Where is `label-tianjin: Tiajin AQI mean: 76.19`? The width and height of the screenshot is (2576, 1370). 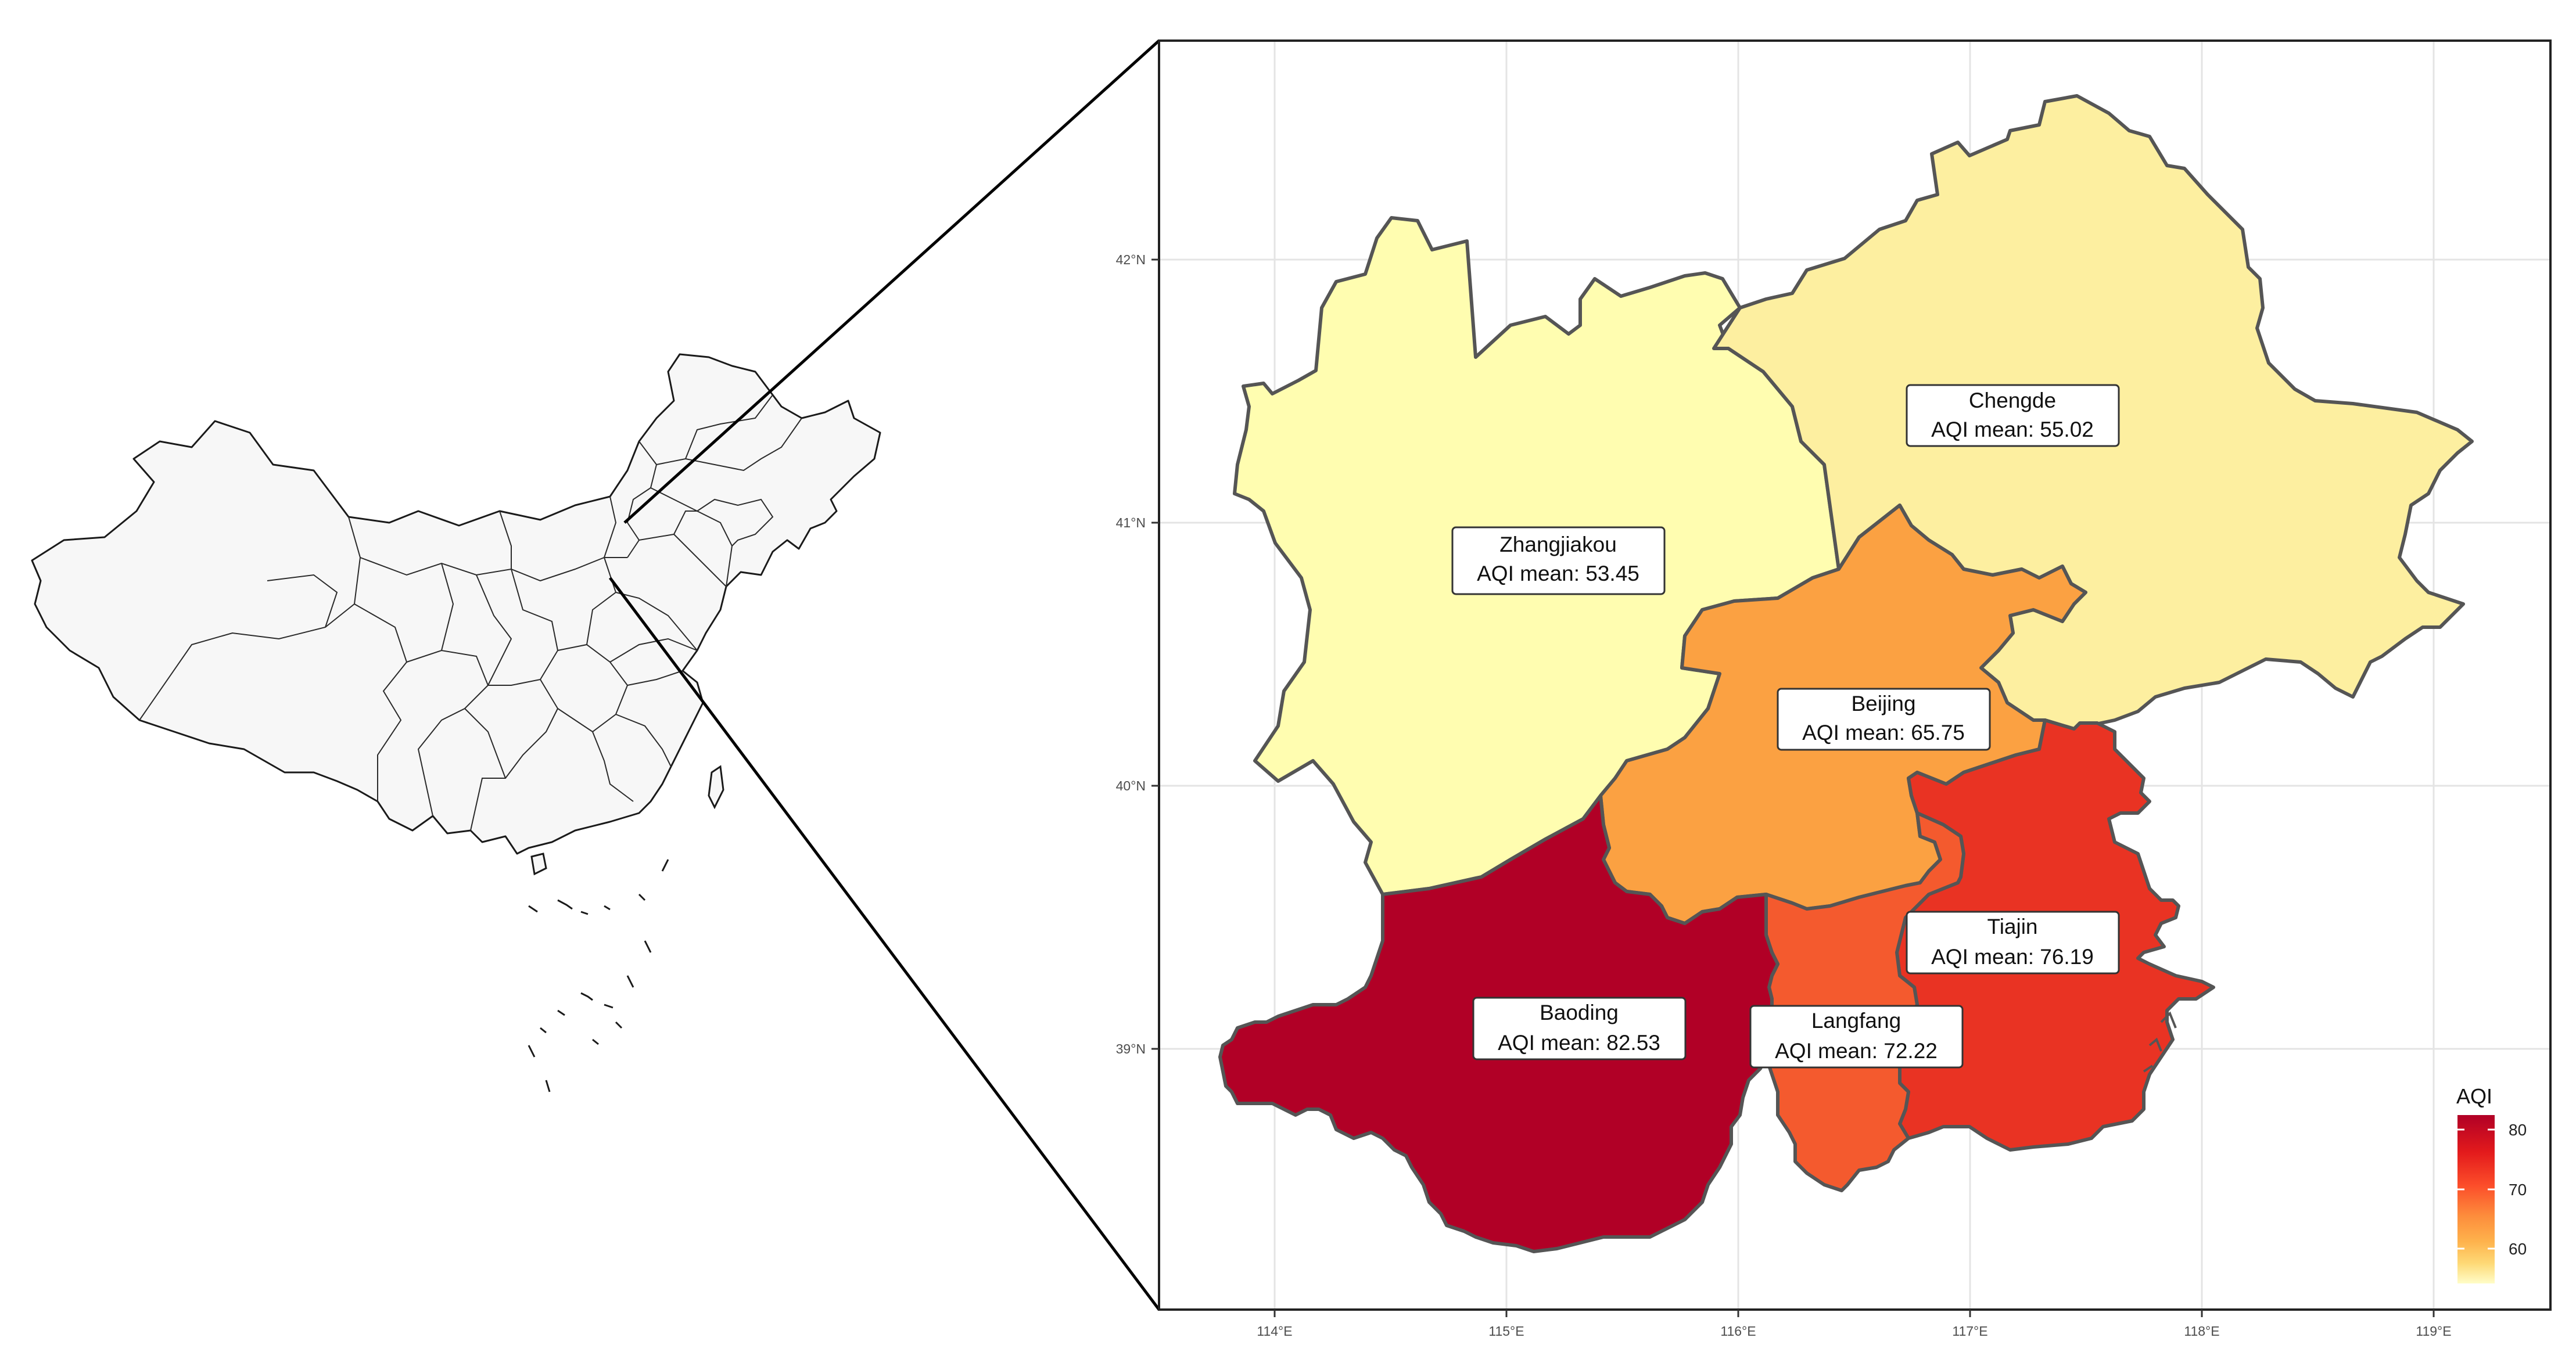
label-tianjin: Tiajin AQI mean: 76.19 is located at coordinates (2013, 943).